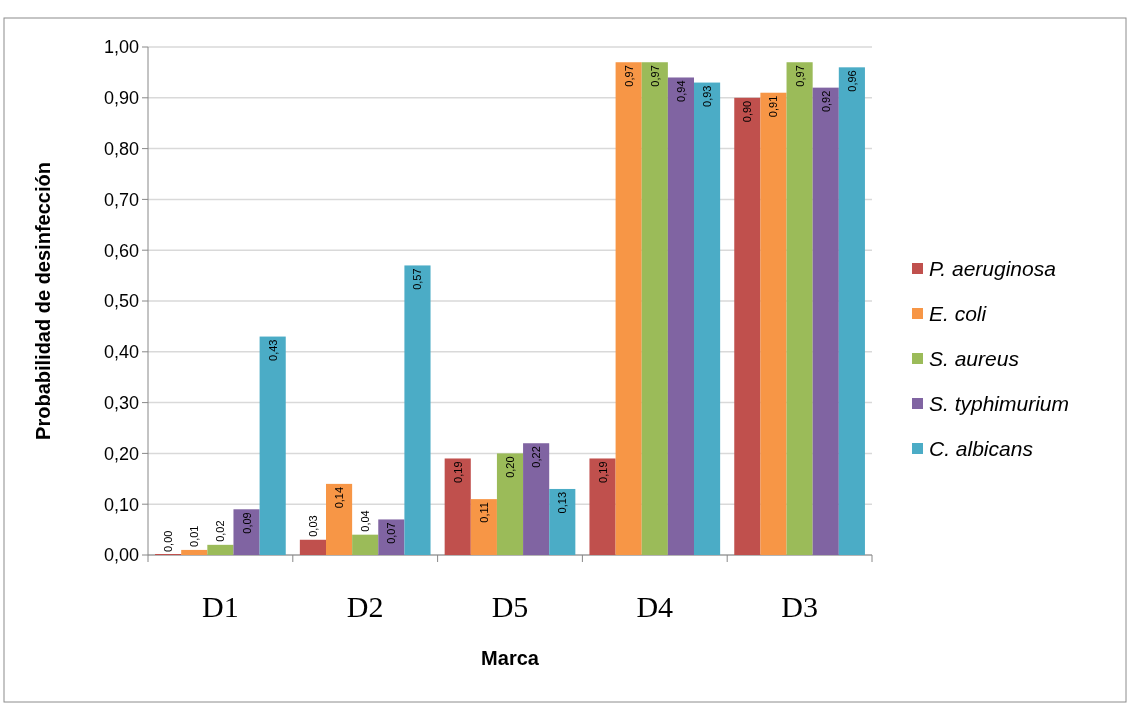  I want to click on data-label: 0,91, so click(773, 106).